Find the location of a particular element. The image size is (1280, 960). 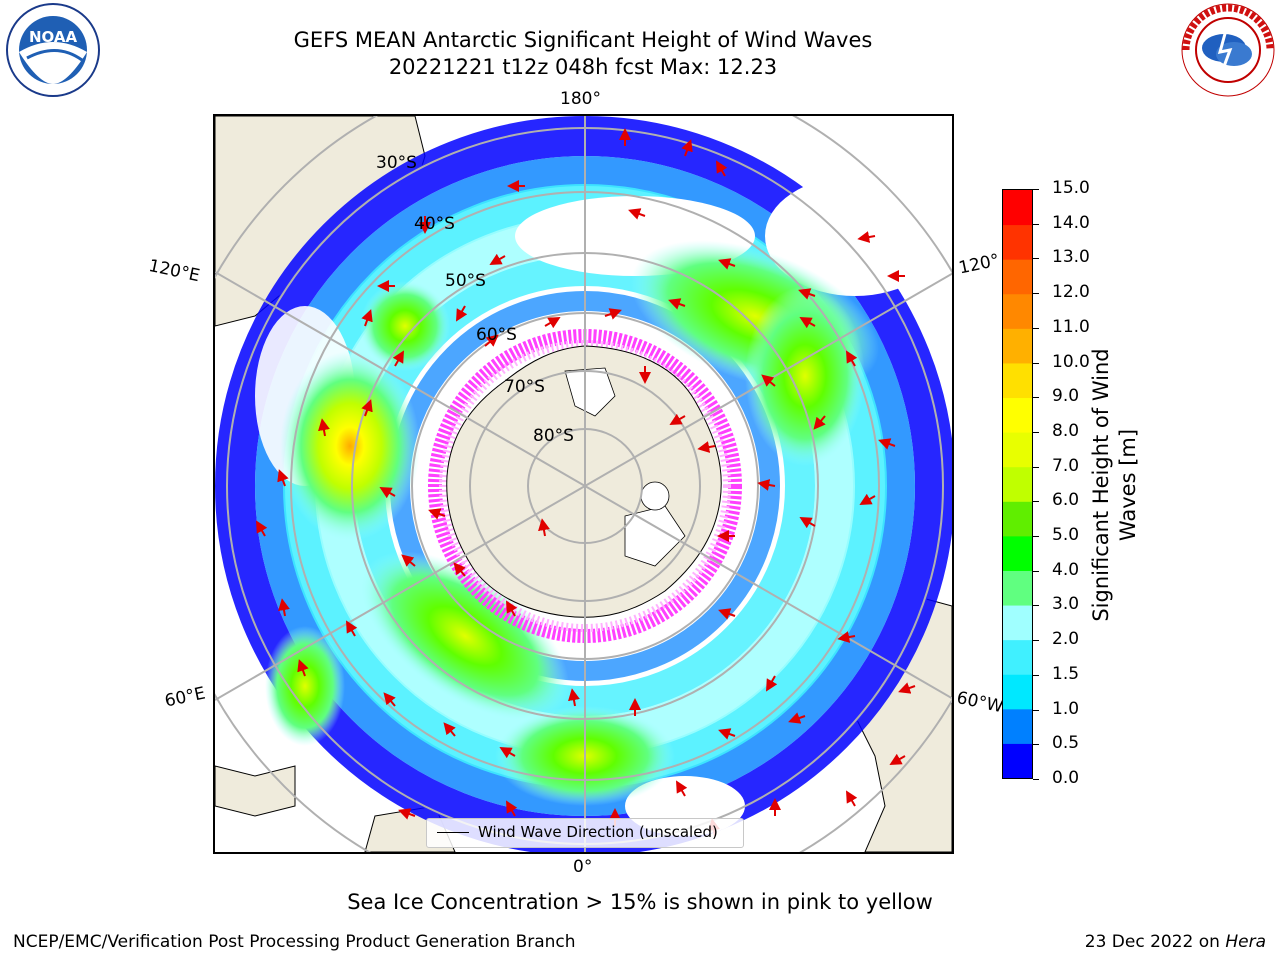

legend-line-swatch is located at coordinates (453, 832).